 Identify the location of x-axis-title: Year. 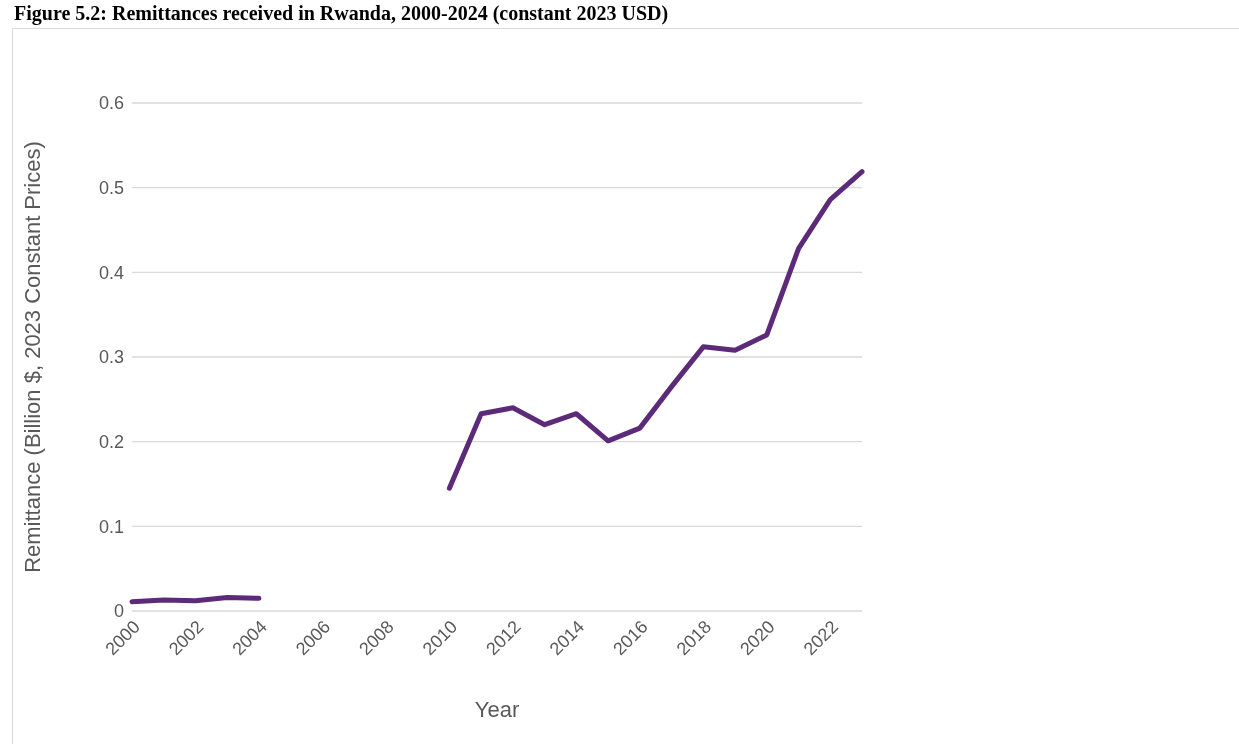
(497, 709).